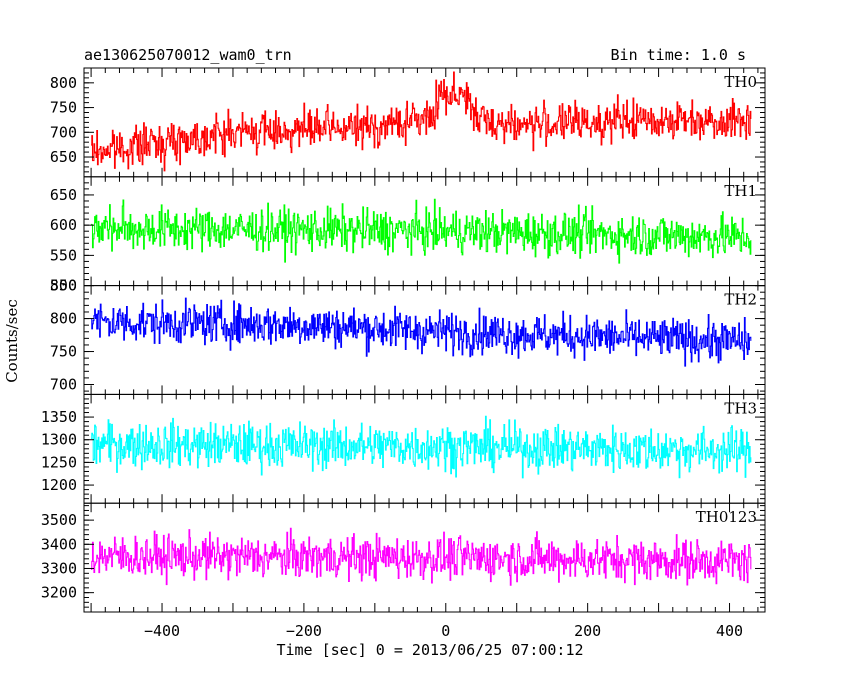 The width and height of the screenshot is (850, 680). I want to click on y-tick-label: 1200, so click(59, 485).